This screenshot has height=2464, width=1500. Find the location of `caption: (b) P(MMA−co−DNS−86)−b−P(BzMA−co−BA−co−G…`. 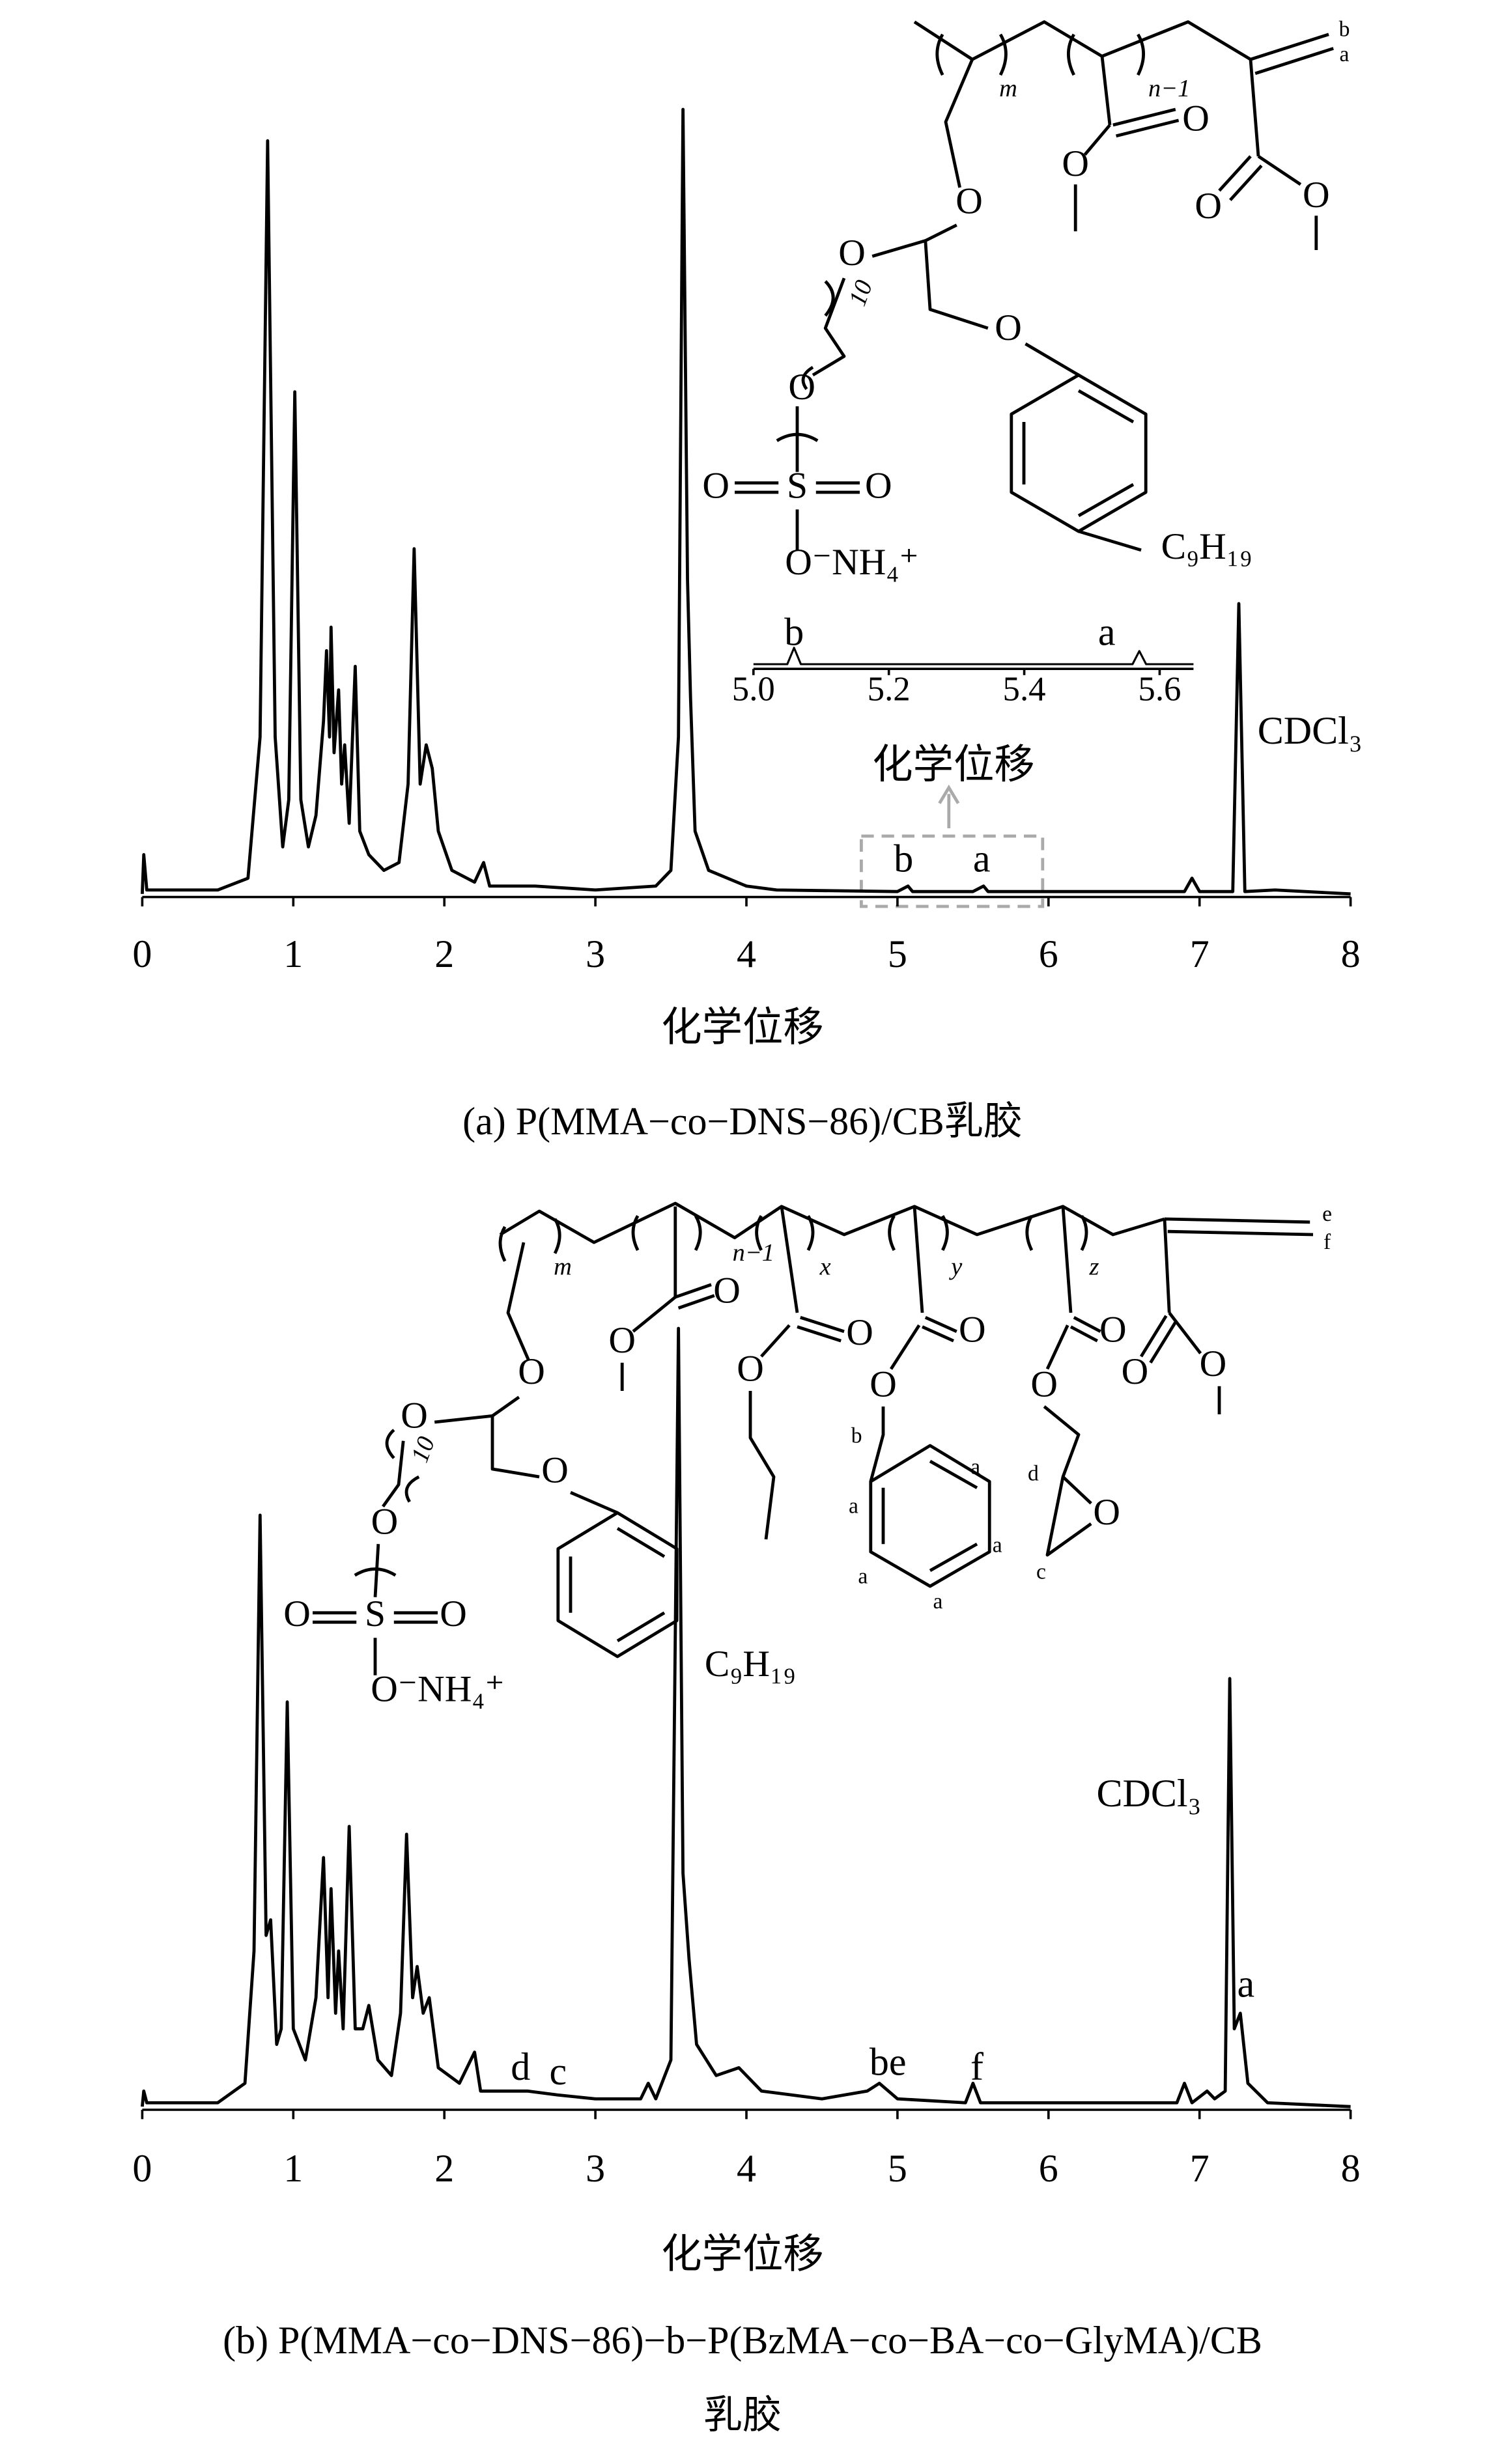

caption: (b) P(MMA−co−DNS−86)−b−P(BzMA−co−BA−co−G… is located at coordinates (743, 2340).